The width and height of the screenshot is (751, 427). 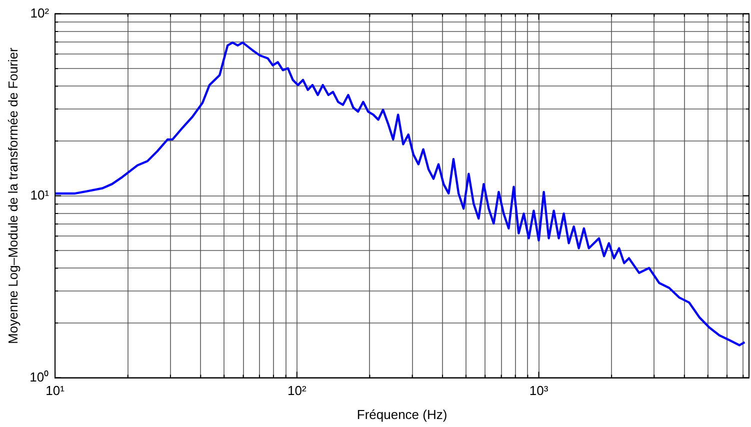 I want to click on x-tick-label: 10³, so click(x=539, y=390).